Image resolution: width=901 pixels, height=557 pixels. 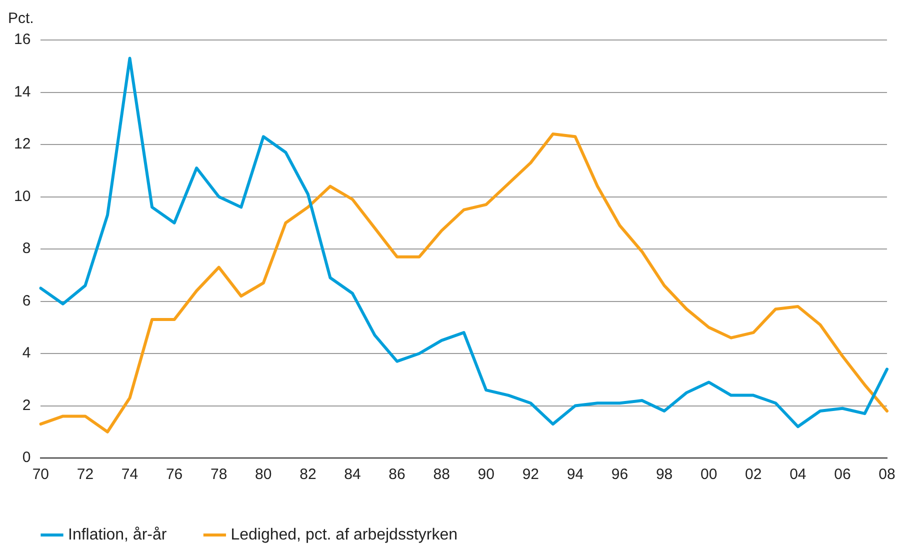 What do you see at coordinates (129, 475) in the screenshot?
I see `x-tick-label: 74` at bounding box center [129, 475].